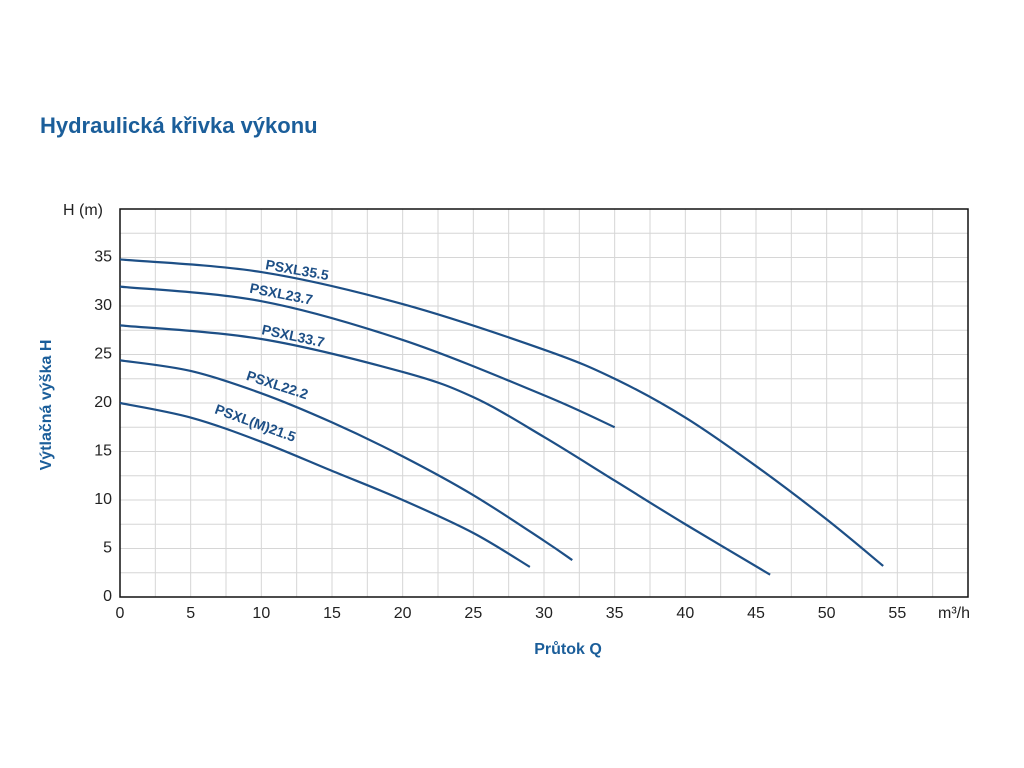  What do you see at coordinates (756, 613) in the screenshot?
I see `x-tick-label: 45` at bounding box center [756, 613].